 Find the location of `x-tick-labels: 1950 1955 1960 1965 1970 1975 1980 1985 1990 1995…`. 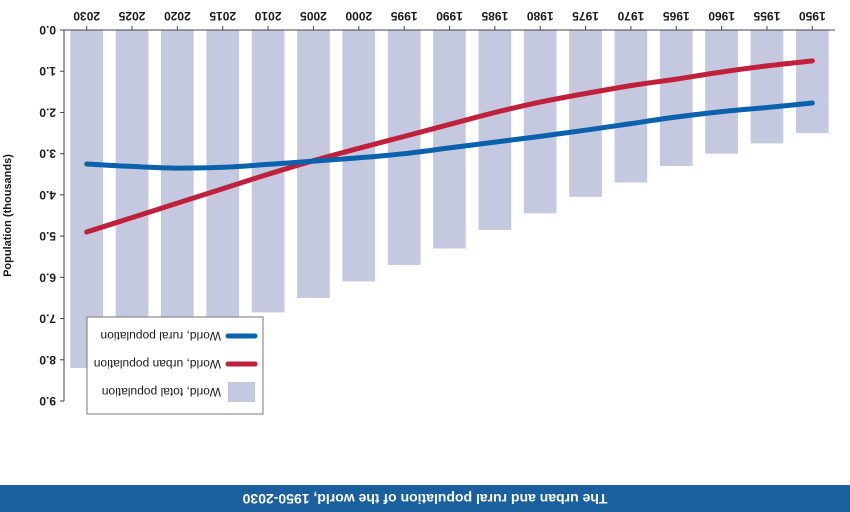

x-tick-labels: 1950 1955 1960 1965 1970 1975 1980 1985 1990 1995… is located at coordinates (449, 16).